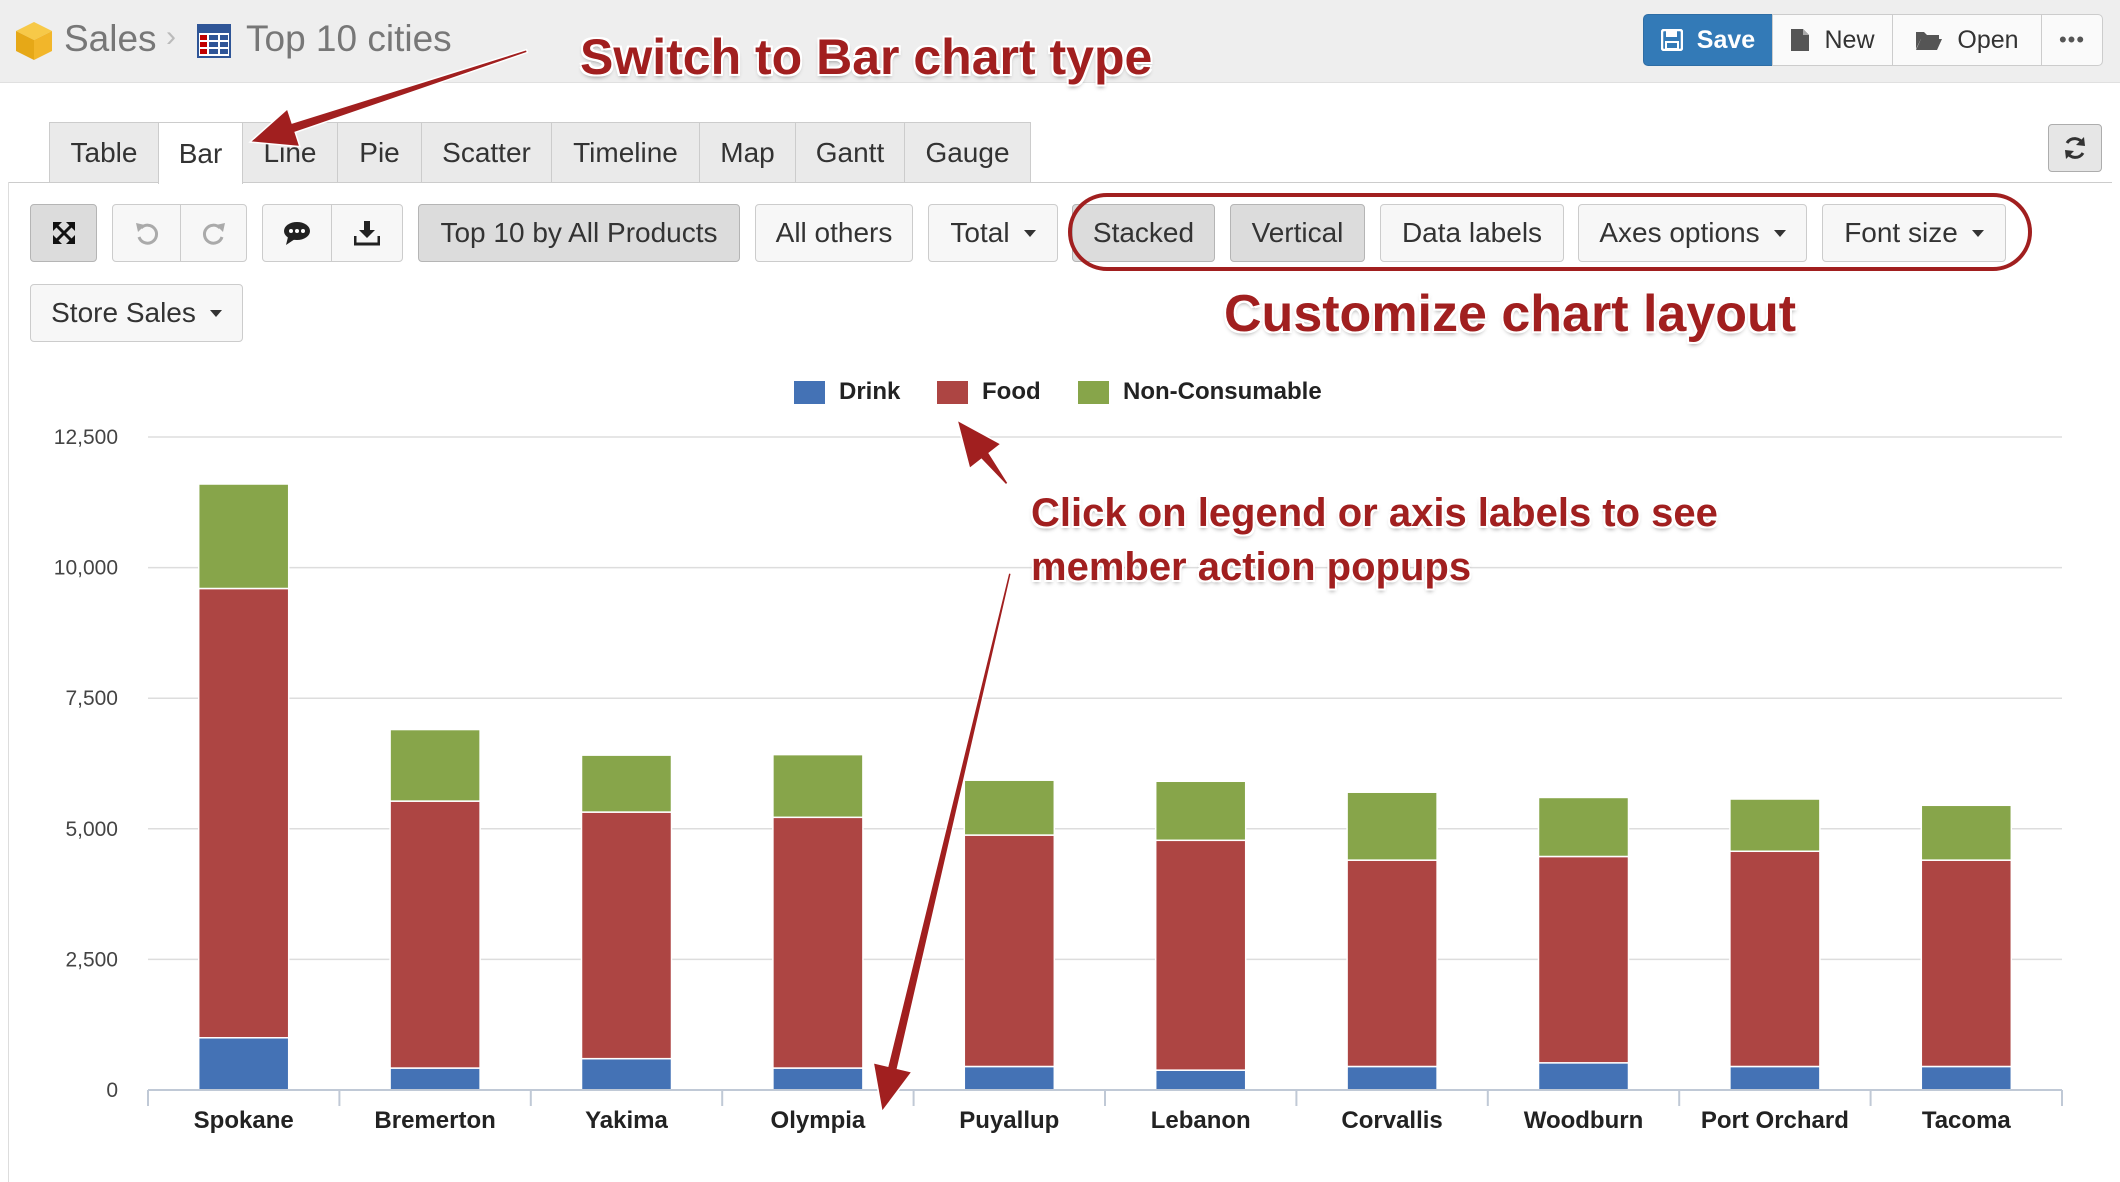 This screenshot has height=1182, width=2120. Describe the element at coordinates (1671, 40) in the screenshot. I see `floppy-disk-icon` at that location.